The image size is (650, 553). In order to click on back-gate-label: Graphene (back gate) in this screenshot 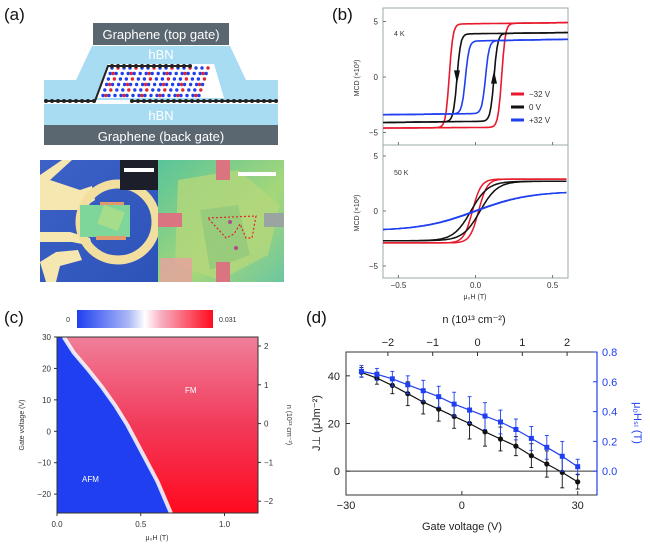, I will do `click(161, 136)`.